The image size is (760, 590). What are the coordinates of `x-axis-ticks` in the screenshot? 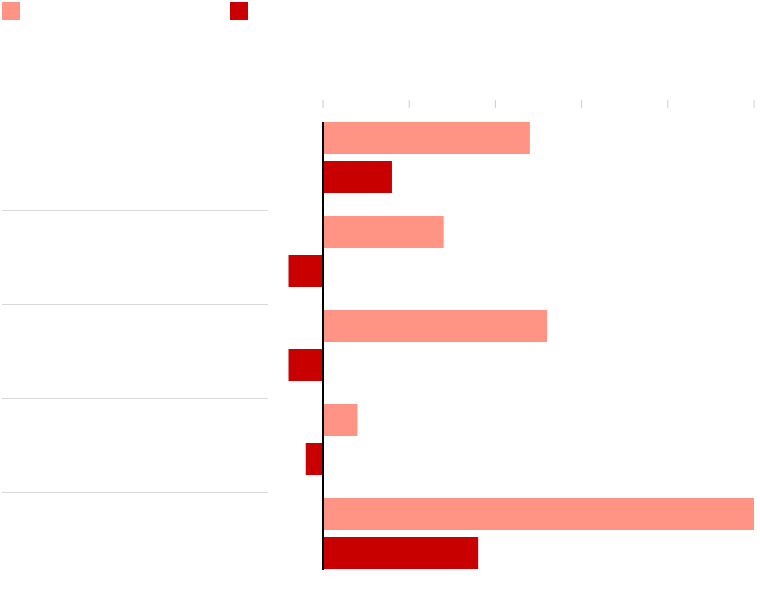 It's located at (538, 104).